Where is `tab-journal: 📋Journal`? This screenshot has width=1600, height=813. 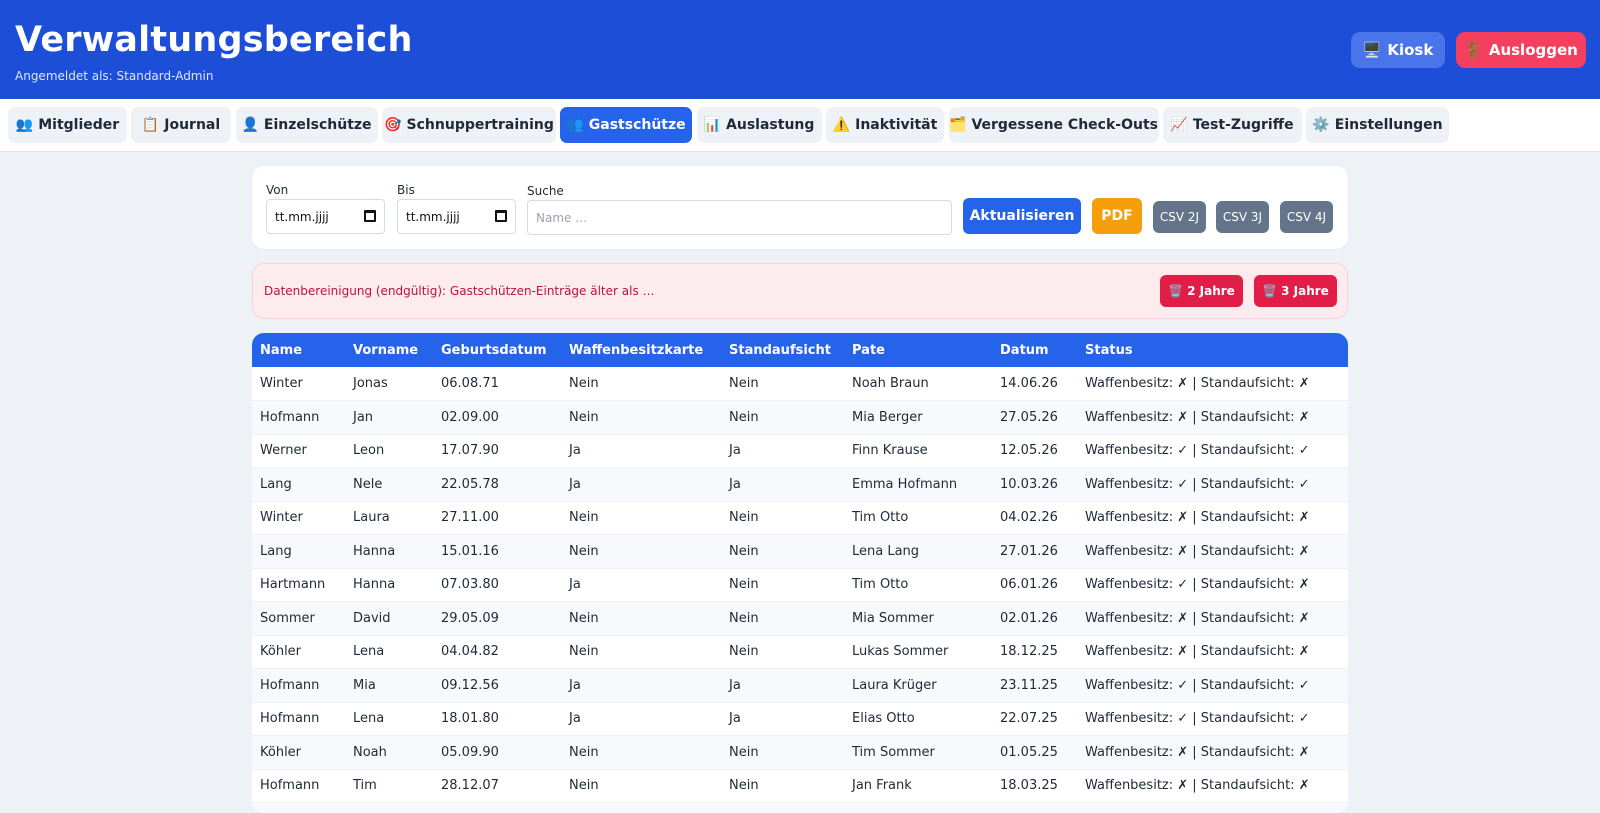 tab-journal: 📋Journal is located at coordinates (181, 125).